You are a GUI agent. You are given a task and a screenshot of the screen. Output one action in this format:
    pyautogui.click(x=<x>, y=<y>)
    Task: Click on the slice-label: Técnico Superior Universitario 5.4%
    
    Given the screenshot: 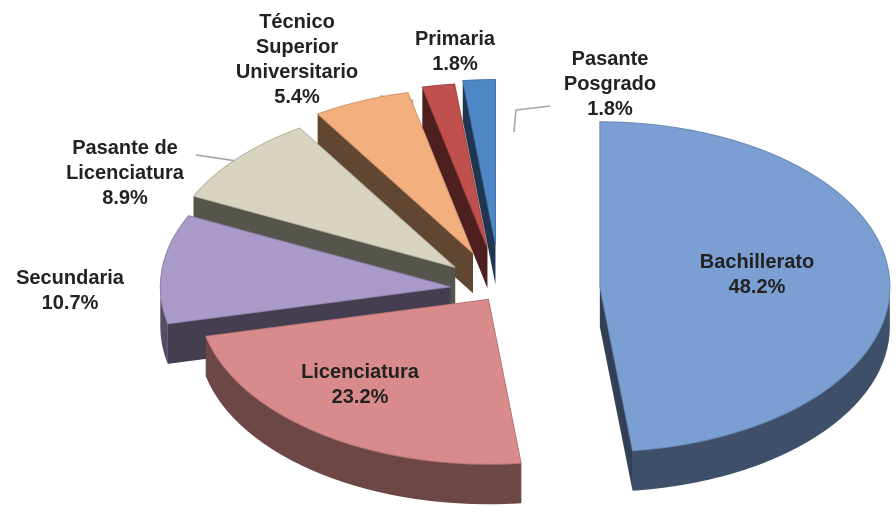 What is the action you would take?
    pyautogui.click(x=297, y=60)
    